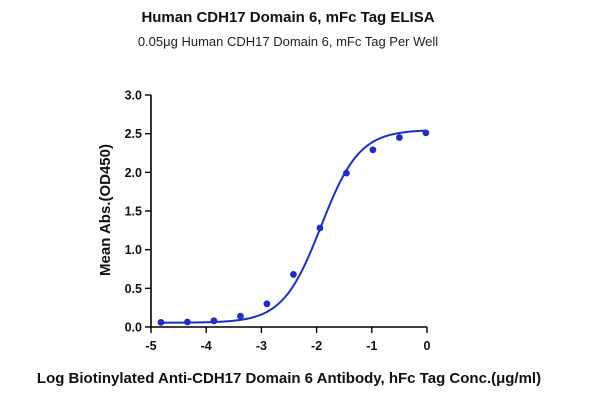 The image size is (590, 405). What do you see at coordinates (133, 212) in the screenshot?
I see `y-tick-label: 1.5` at bounding box center [133, 212].